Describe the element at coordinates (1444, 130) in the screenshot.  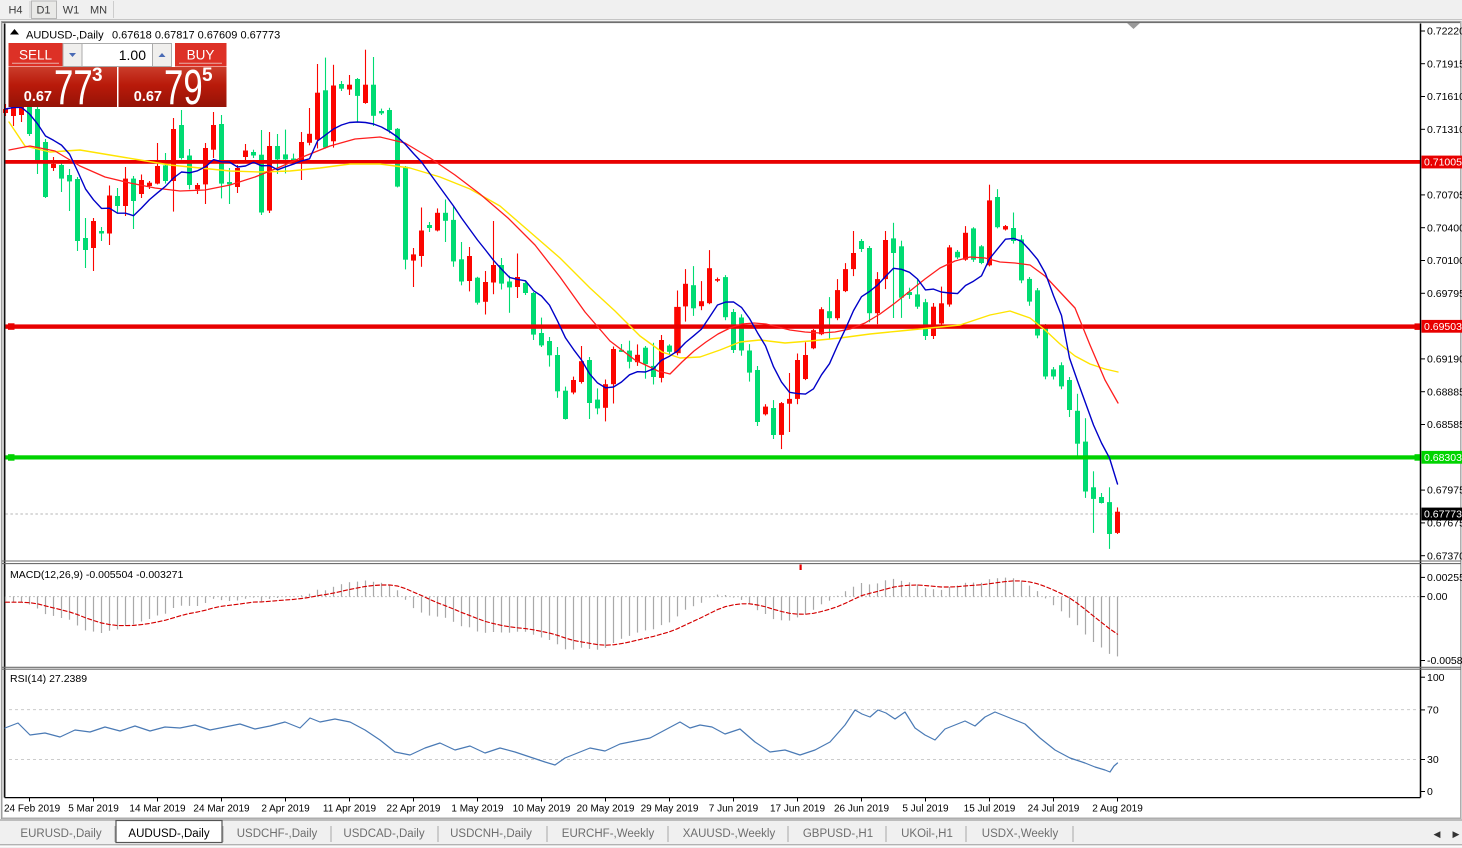
I see `svg-text: 0.71310` at that location.